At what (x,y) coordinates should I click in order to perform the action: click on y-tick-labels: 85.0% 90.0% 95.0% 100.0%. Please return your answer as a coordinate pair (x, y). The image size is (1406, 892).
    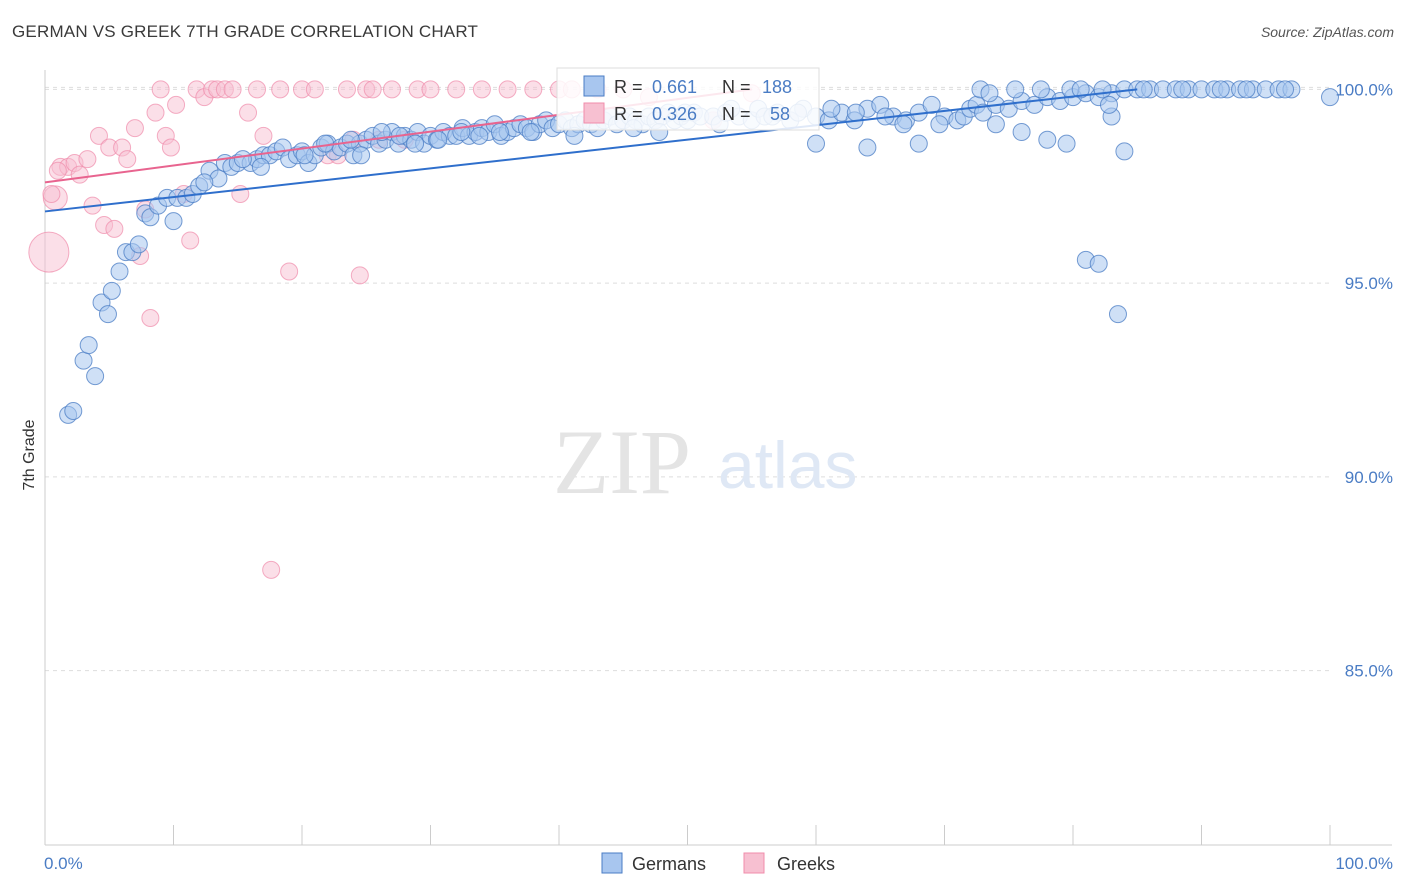
    Looking at the image, I should click on (1364, 380).